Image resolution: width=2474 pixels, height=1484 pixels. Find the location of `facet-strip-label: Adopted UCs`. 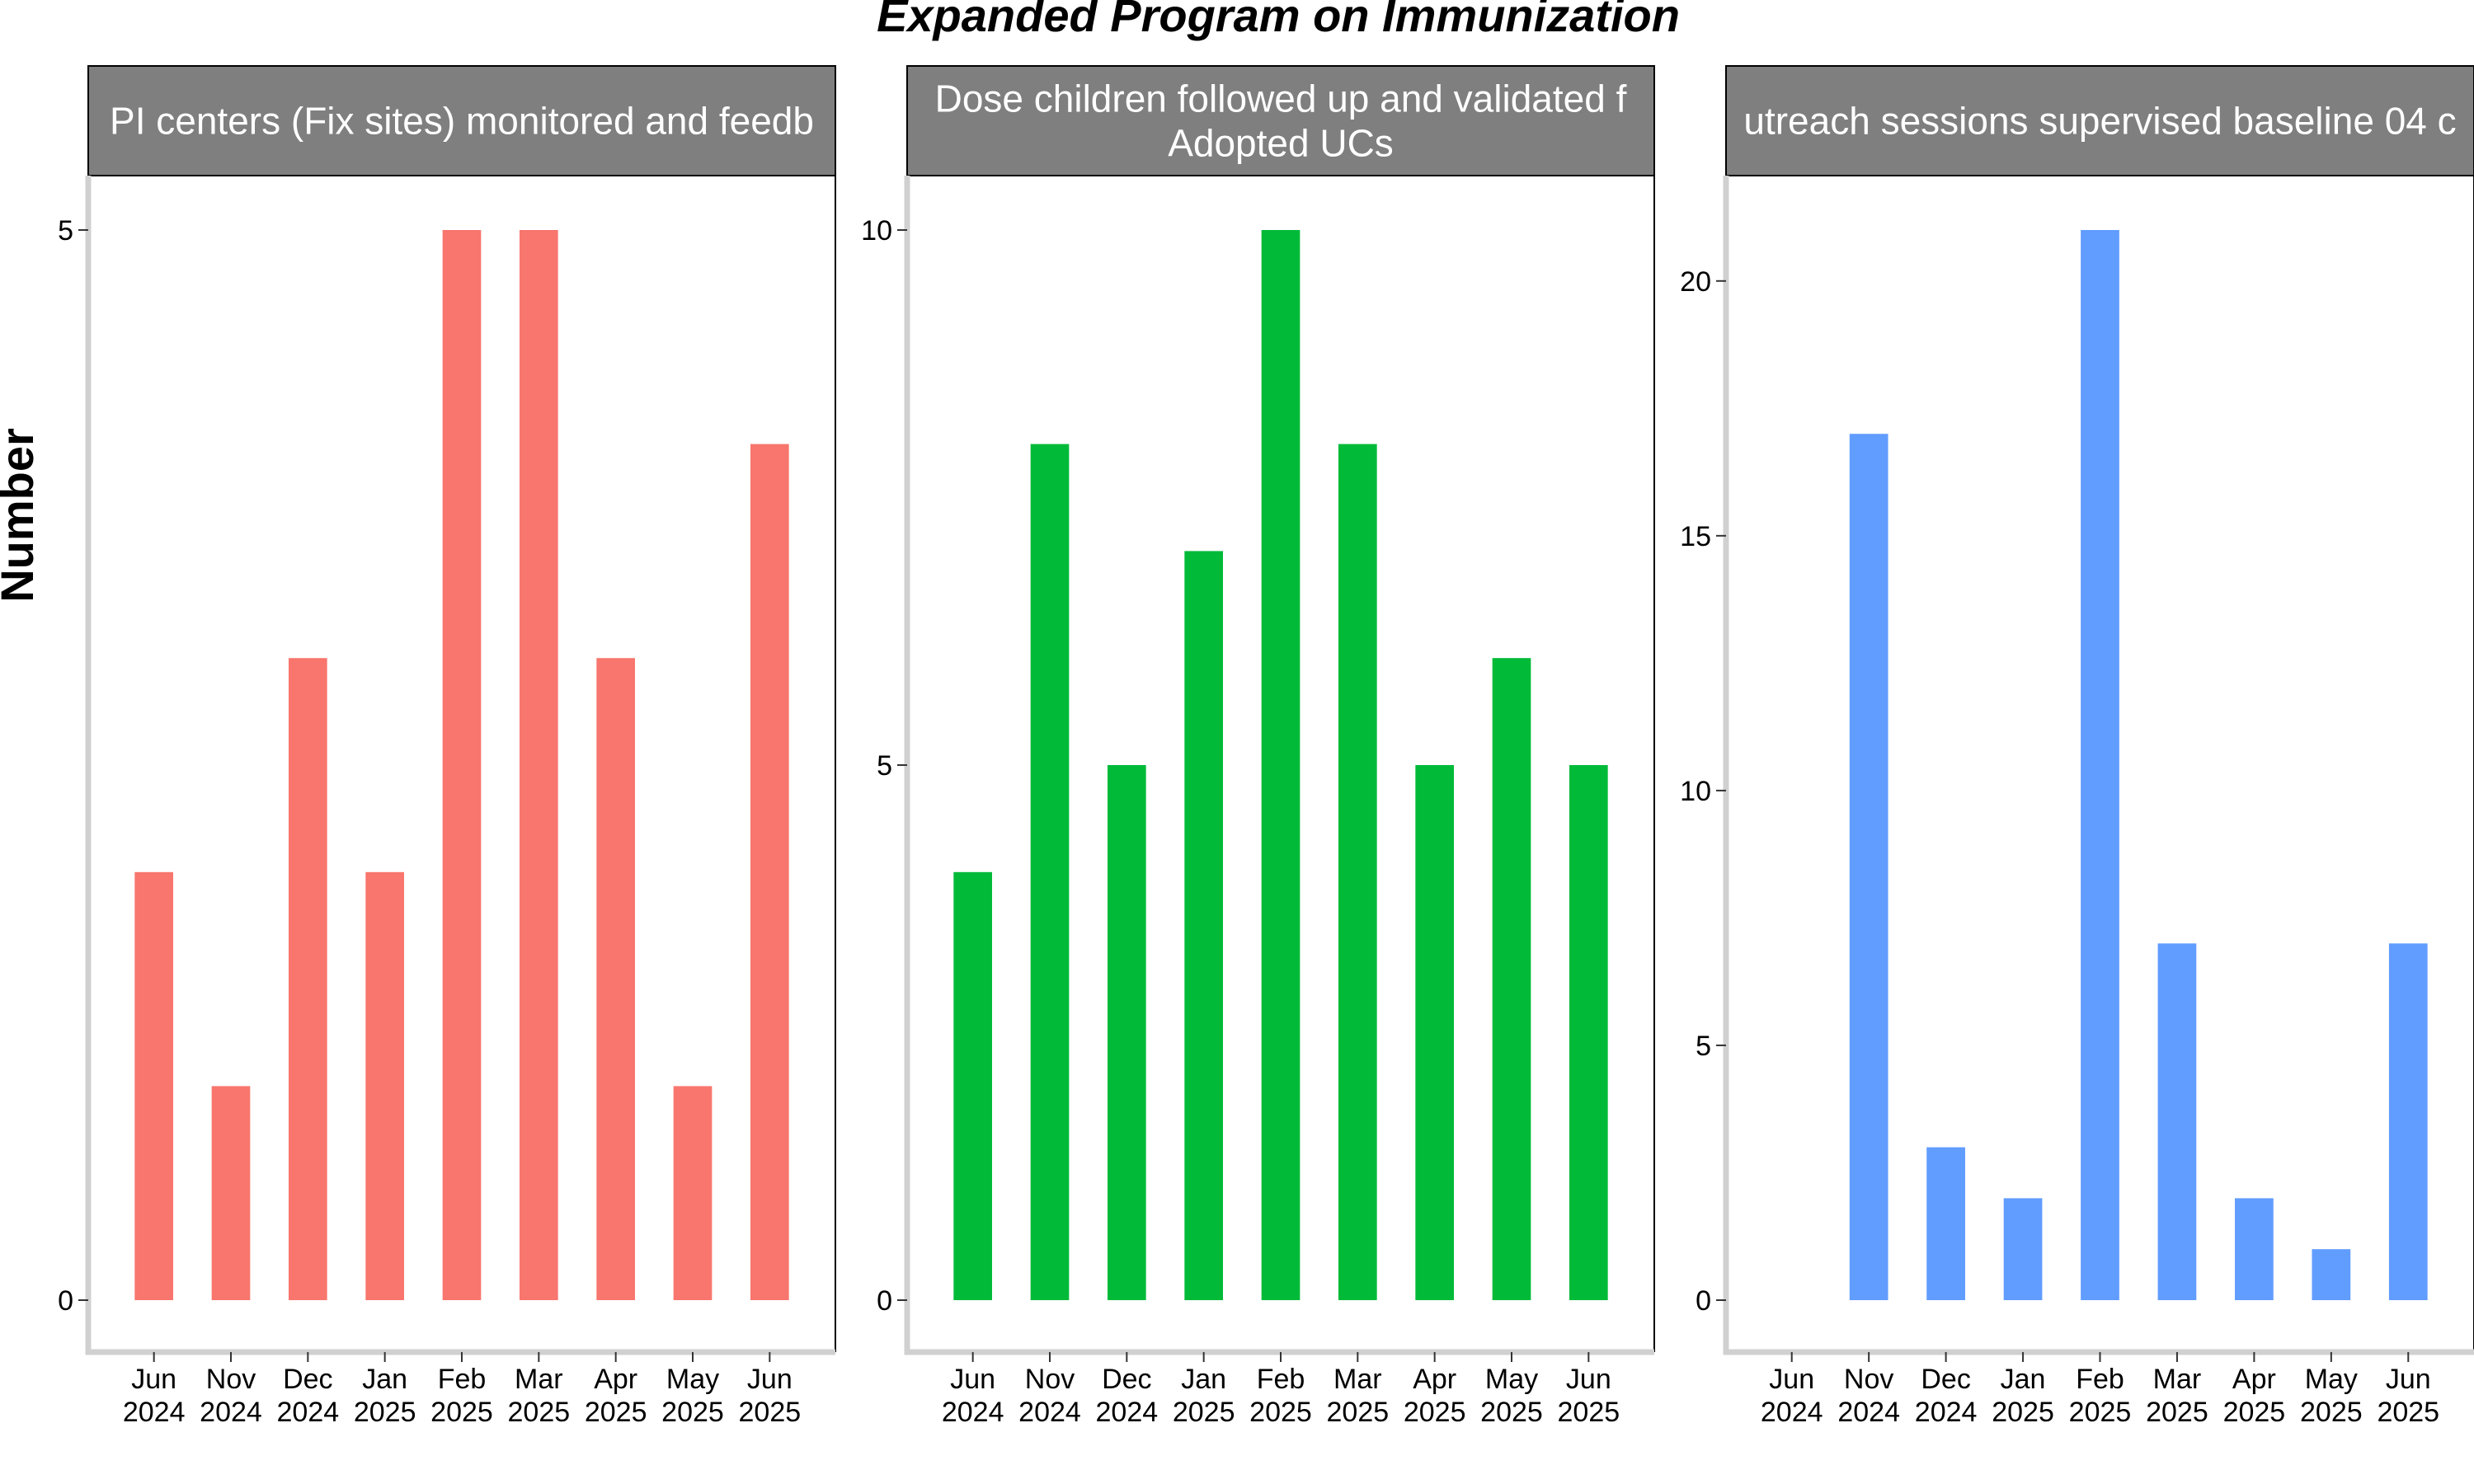

facet-strip-label: Adopted UCs is located at coordinates (1281, 143).